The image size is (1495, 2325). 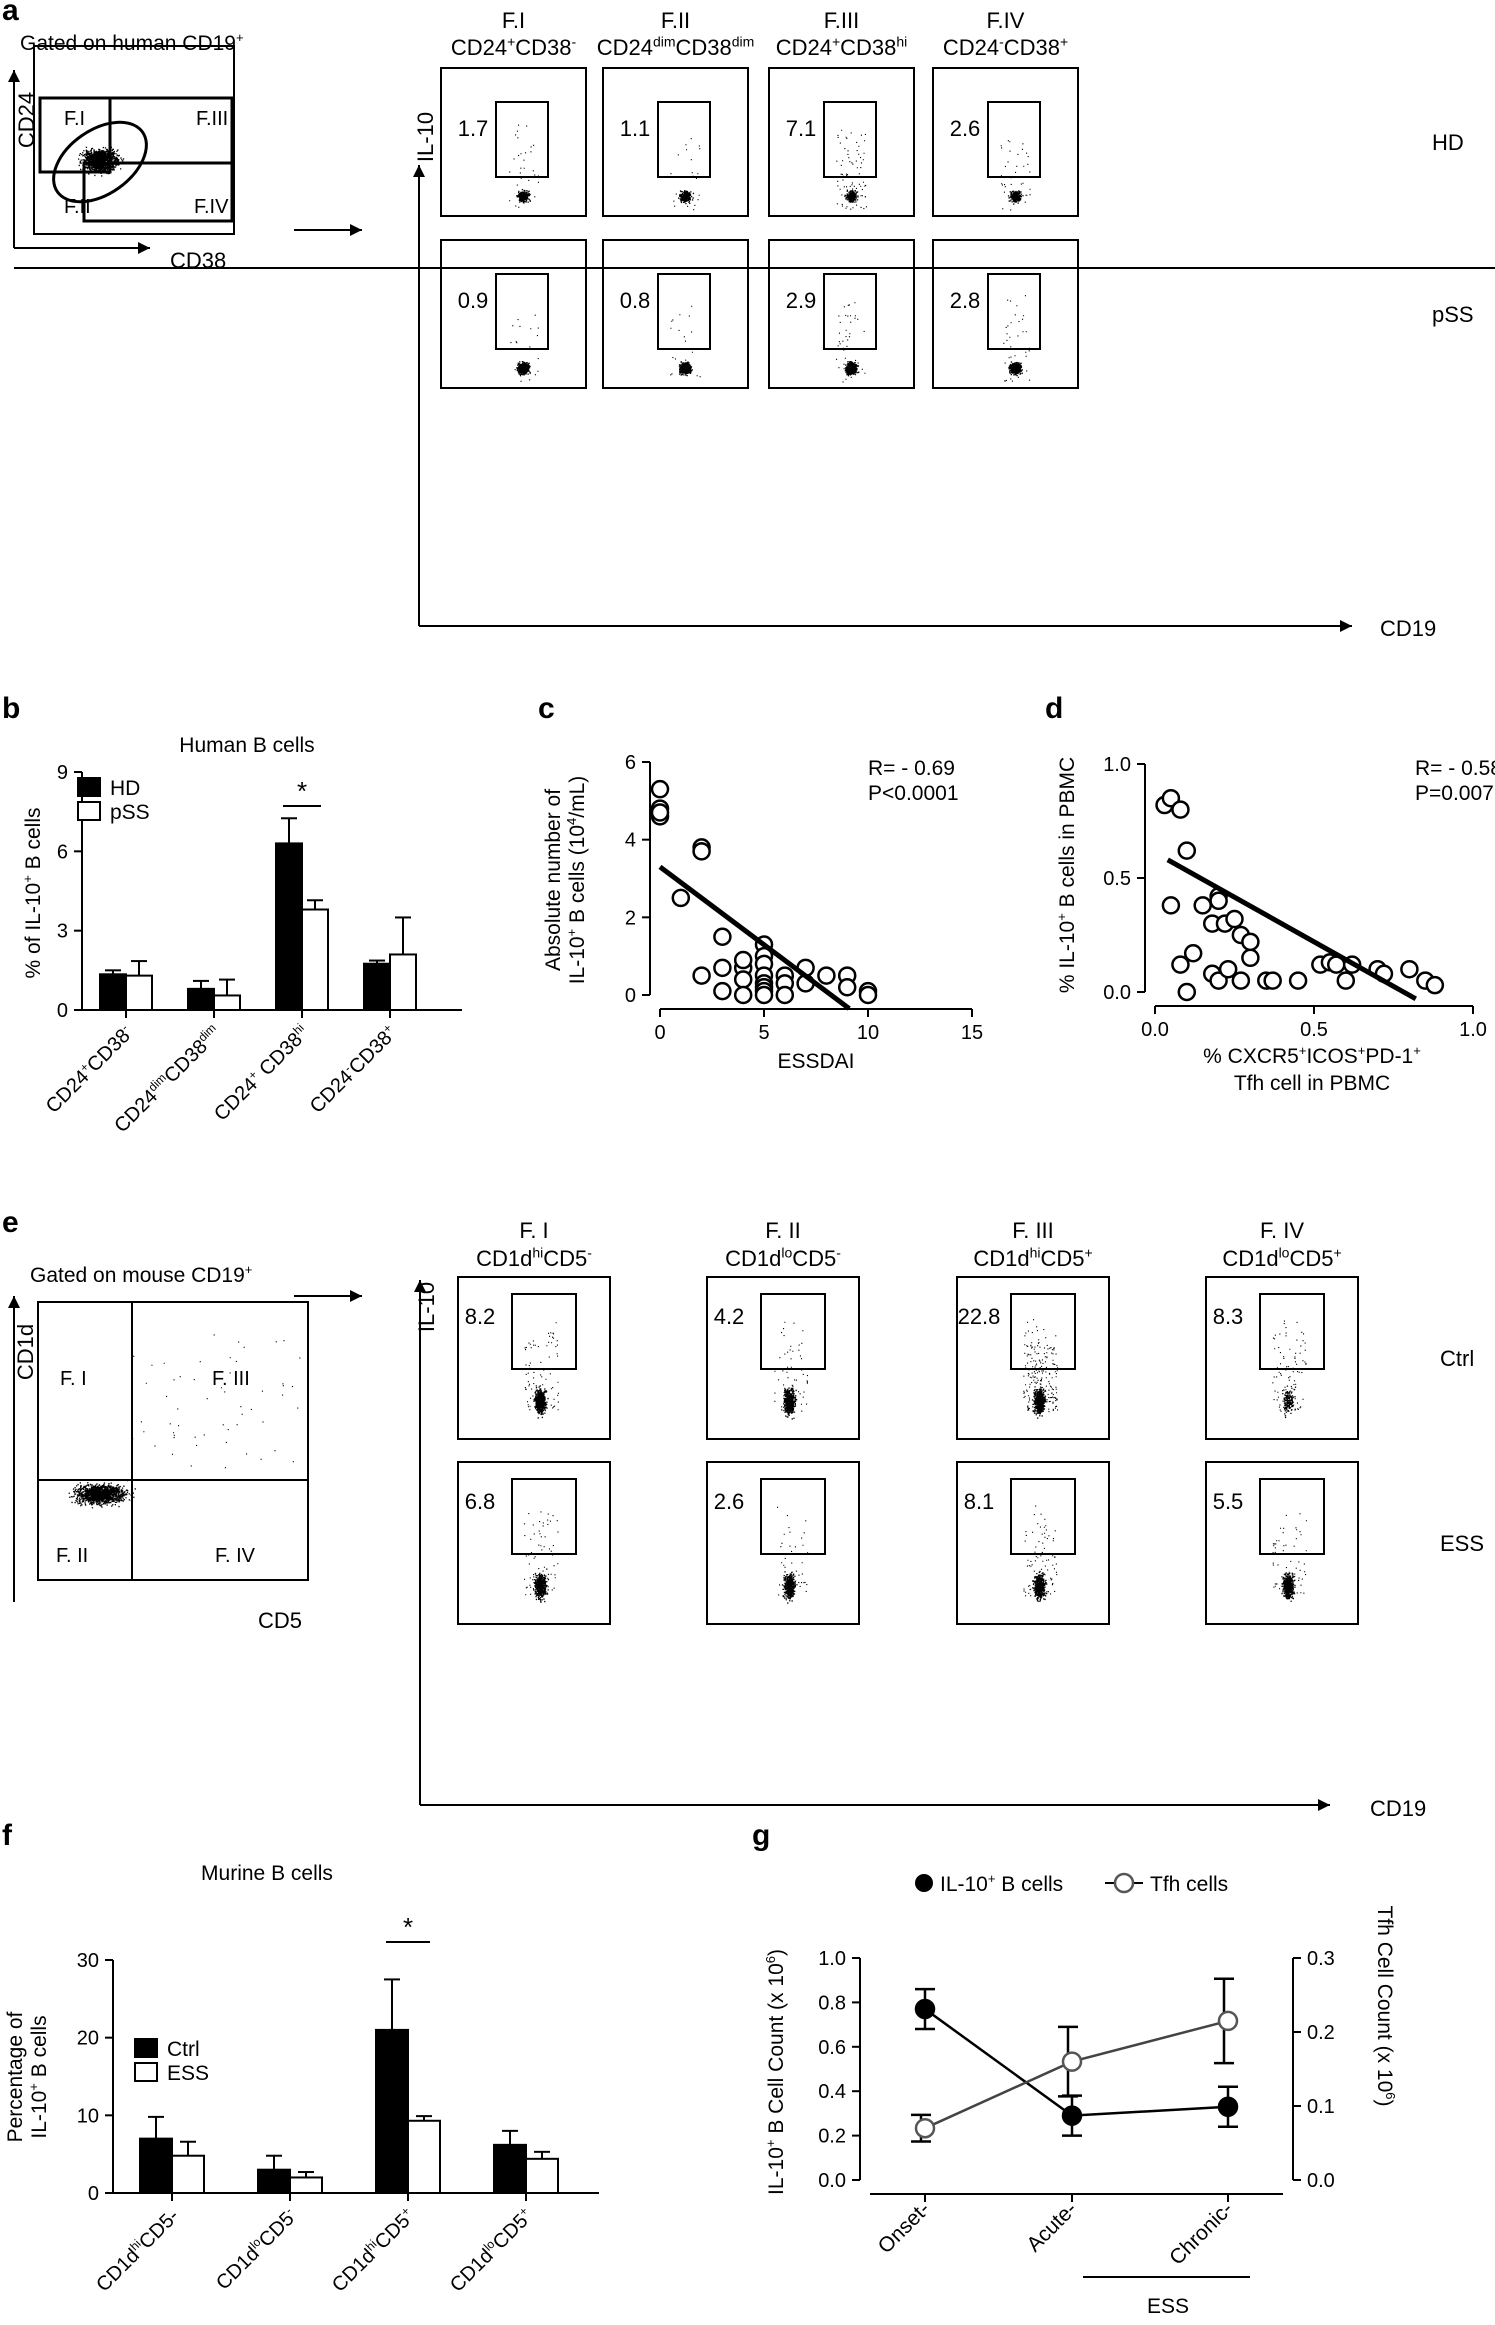 I want to click on panel-a-gate-fIV, so click(x=158, y=192).